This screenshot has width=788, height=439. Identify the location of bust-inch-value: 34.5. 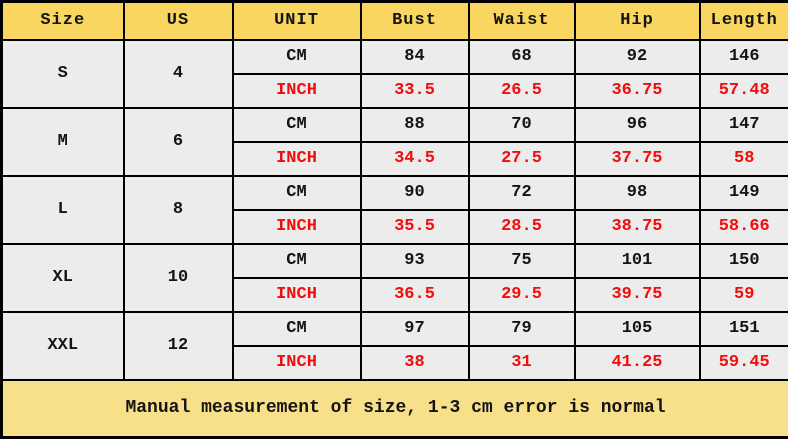
(415, 159).